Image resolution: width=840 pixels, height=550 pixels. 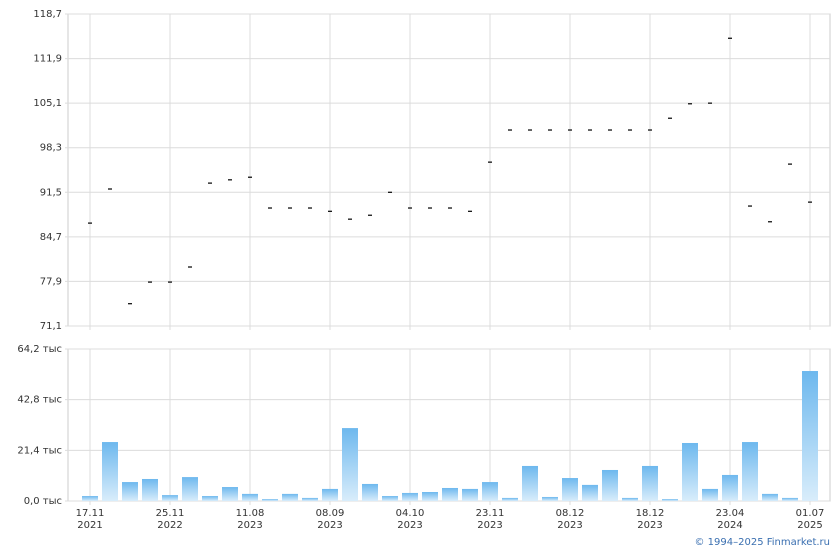 I want to click on x-tick-label: 2021, so click(x=89, y=525).